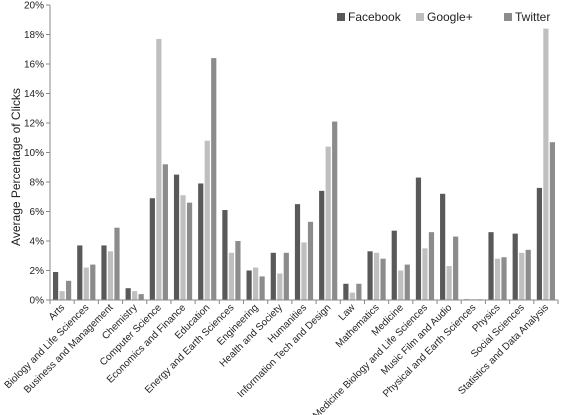  What do you see at coordinates (34, 6) in the screenshot?
I see `y-tick-label: 20%` at bounding box center [34, 6].